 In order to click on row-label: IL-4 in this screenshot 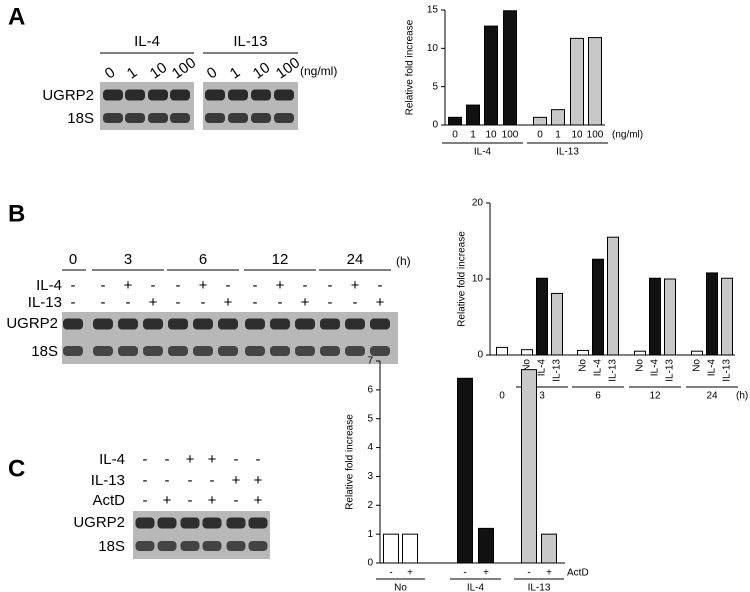, I will do `click(112, 459)`.